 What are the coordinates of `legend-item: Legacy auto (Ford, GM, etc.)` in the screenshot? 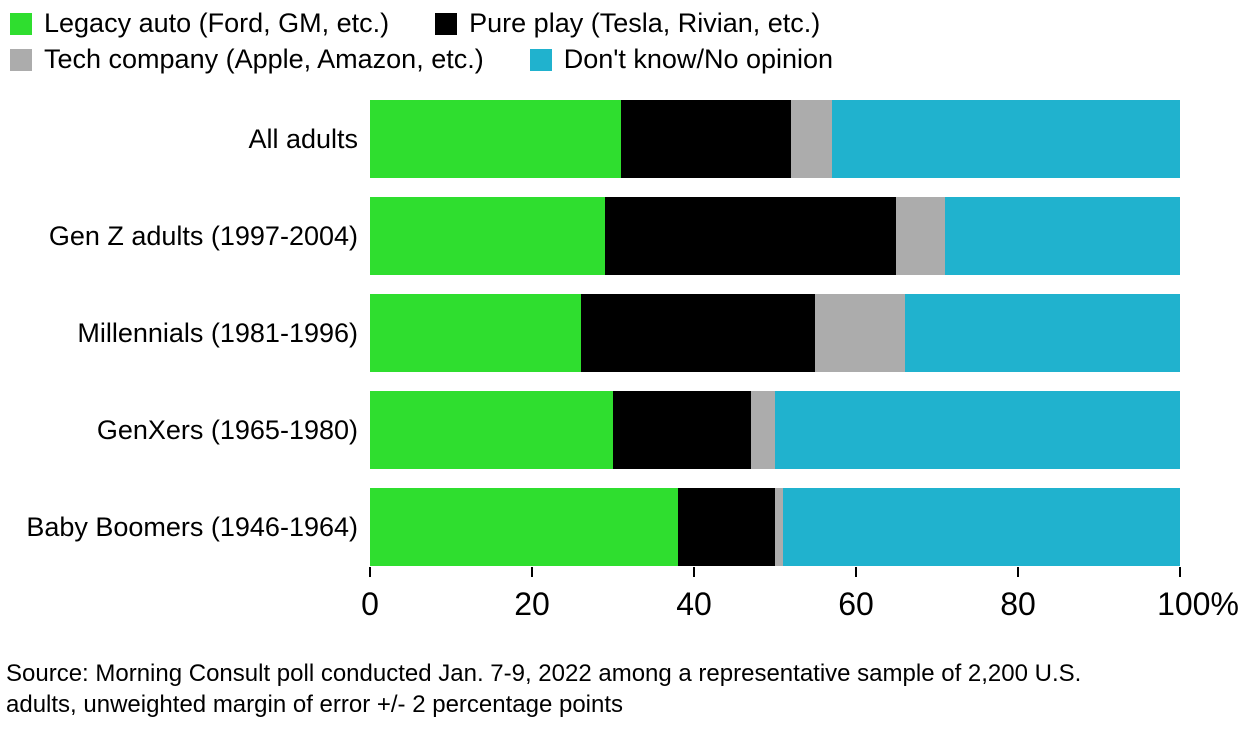 It's located at (199, 23).